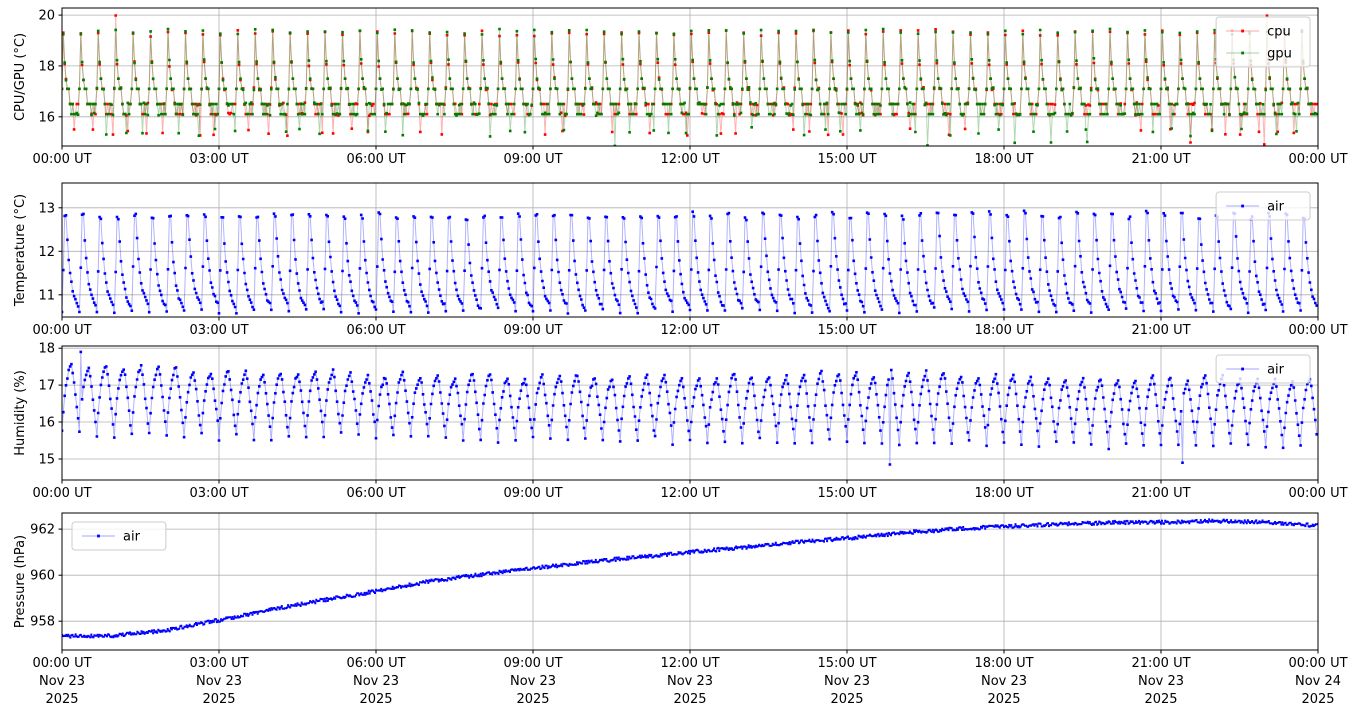  Describe the element at coordinates (46, 386) in the screenshot. I see `y-tick-label: 17` at that location.